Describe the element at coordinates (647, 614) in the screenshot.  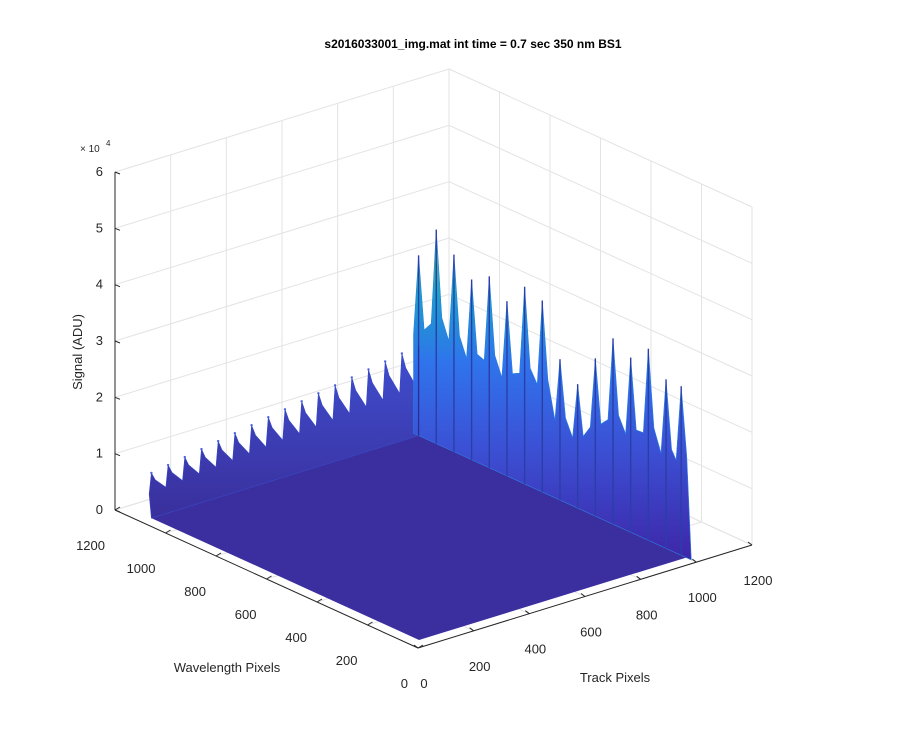
I see `x-tick-label: 800` at that location.